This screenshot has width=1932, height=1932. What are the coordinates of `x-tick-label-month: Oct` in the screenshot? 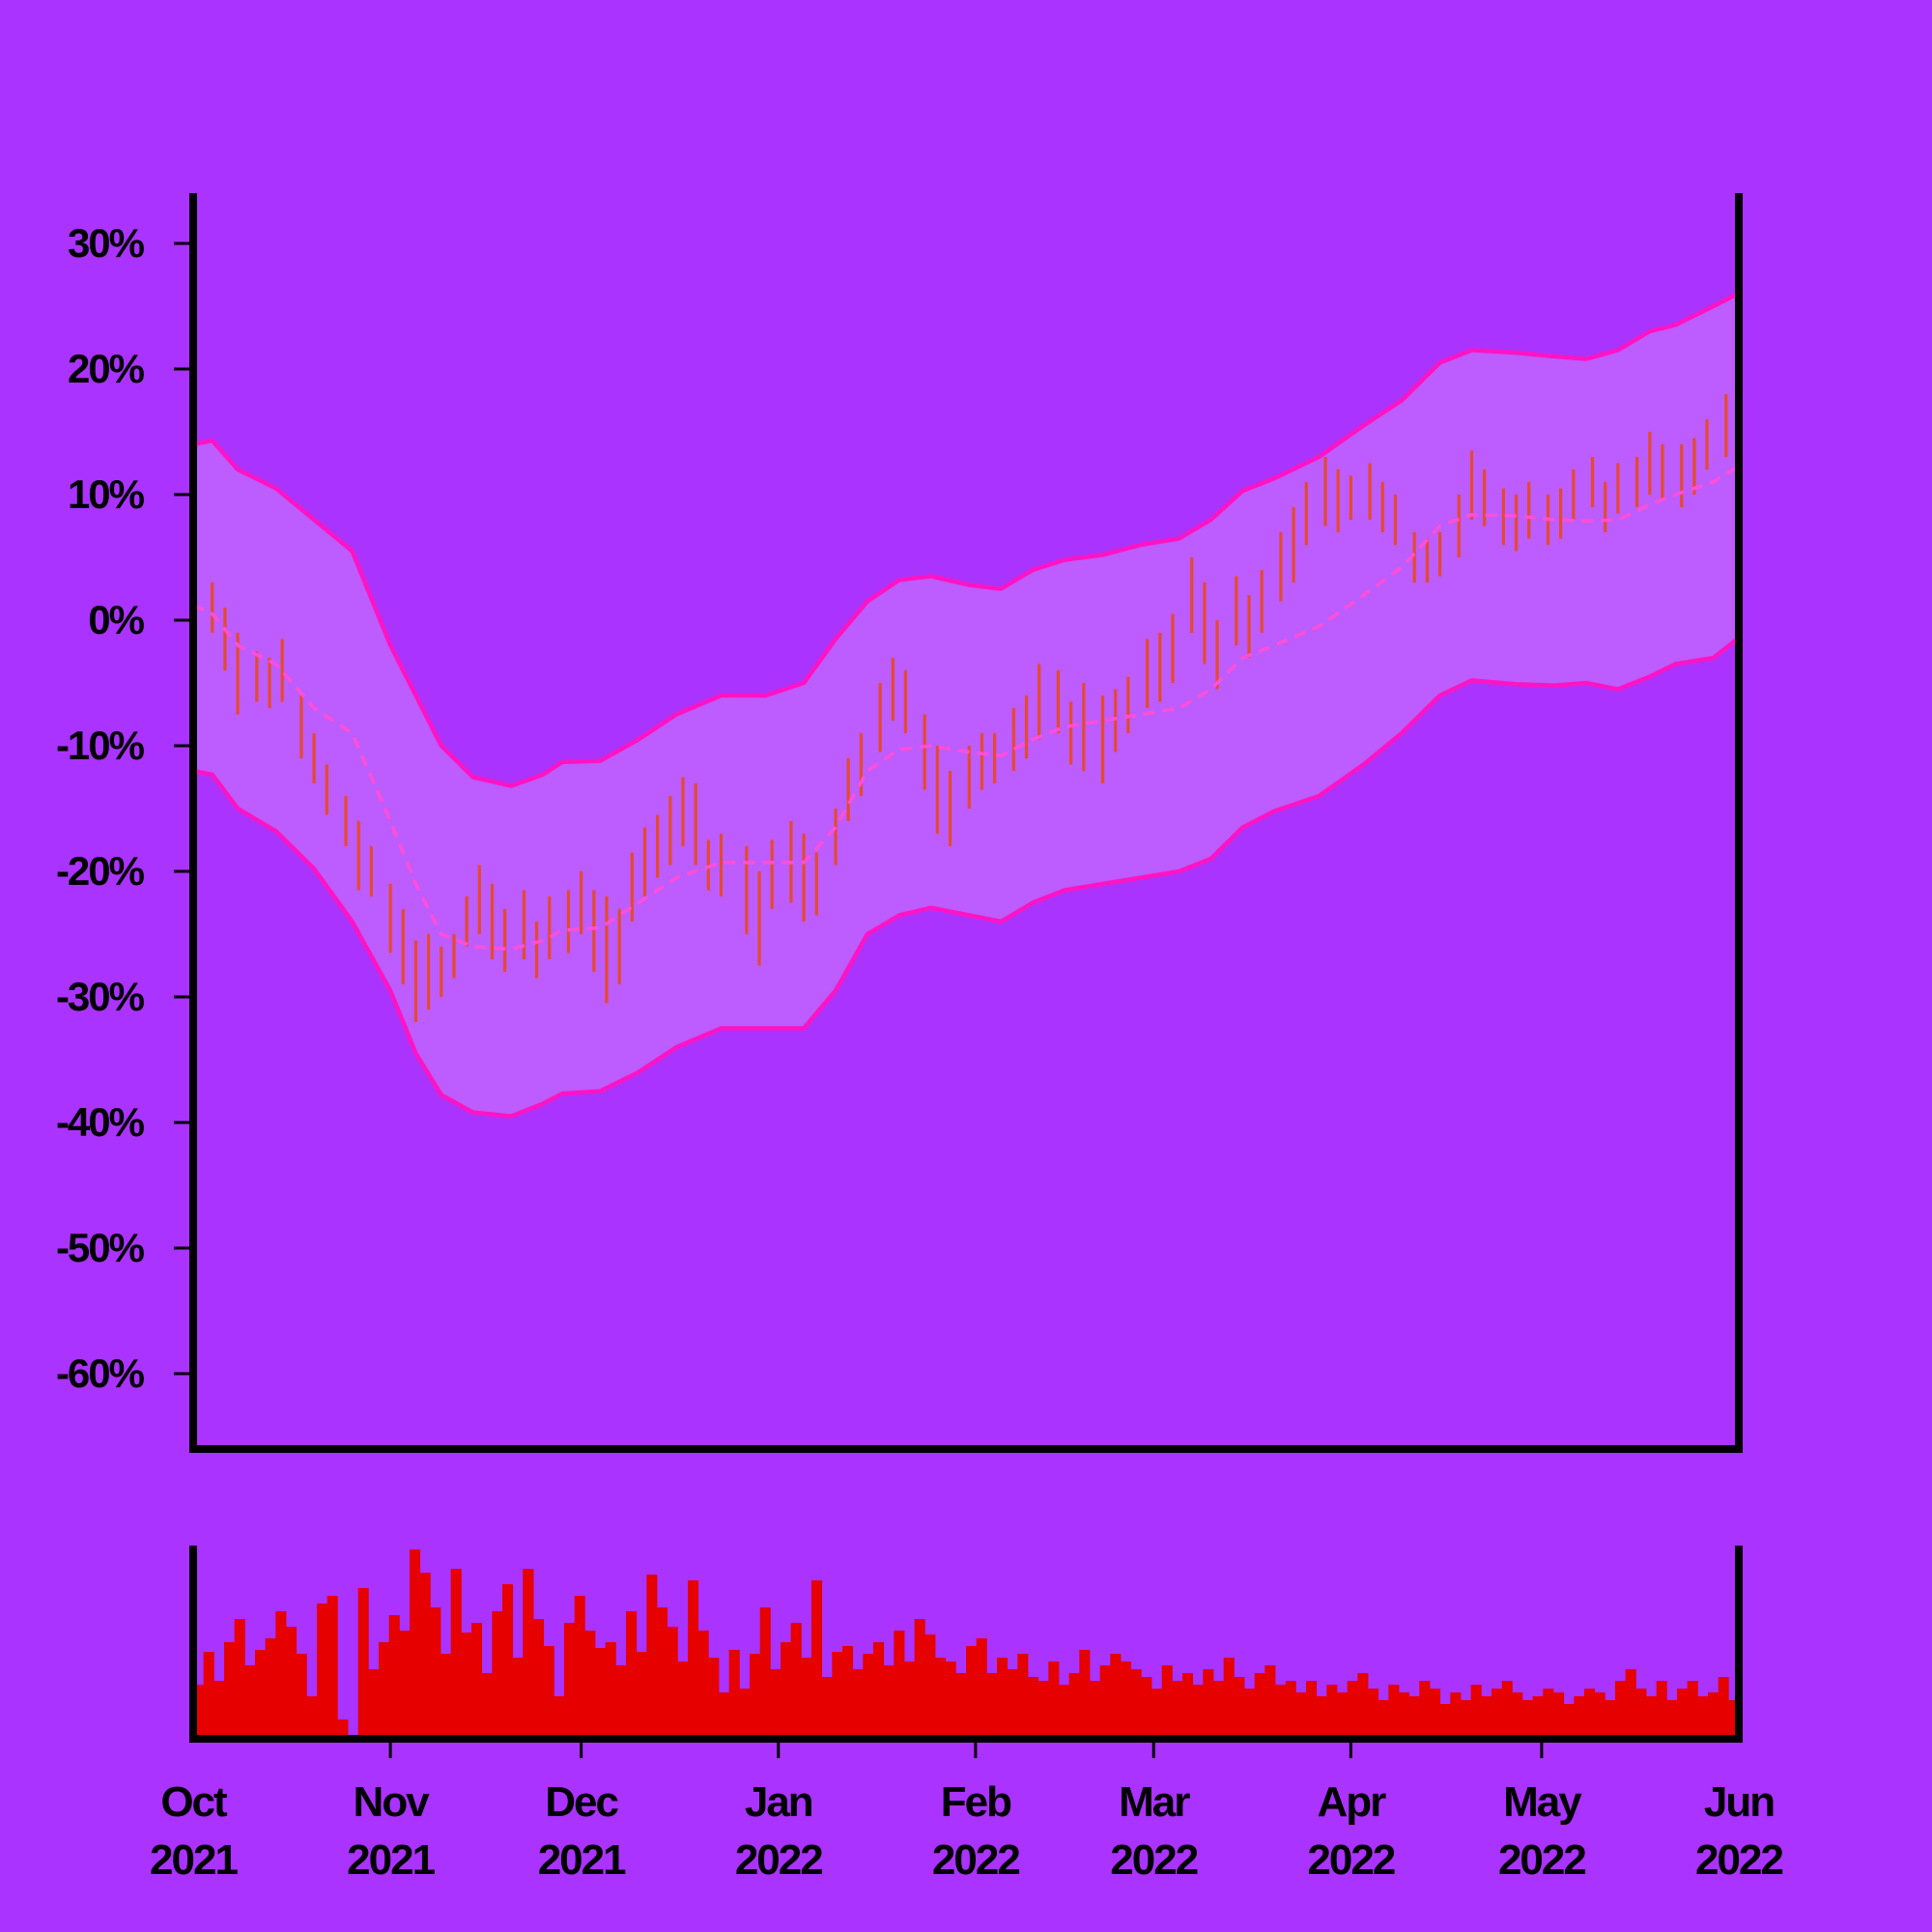 It's located at (194, 1802).